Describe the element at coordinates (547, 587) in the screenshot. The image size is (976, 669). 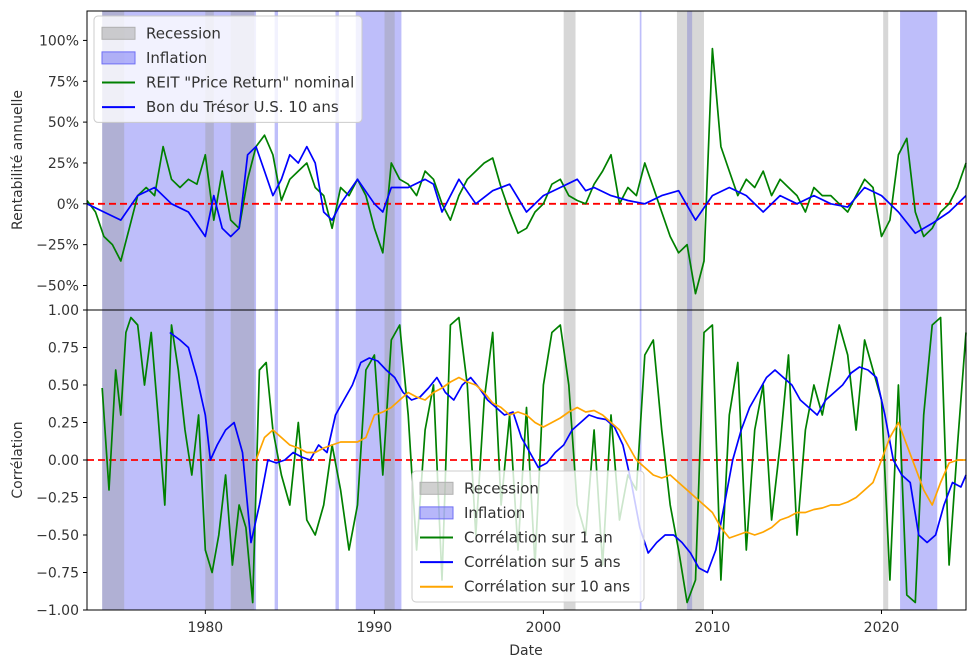
I see `correlation-legend-label: Corrélation sur 10 ans` at that location.